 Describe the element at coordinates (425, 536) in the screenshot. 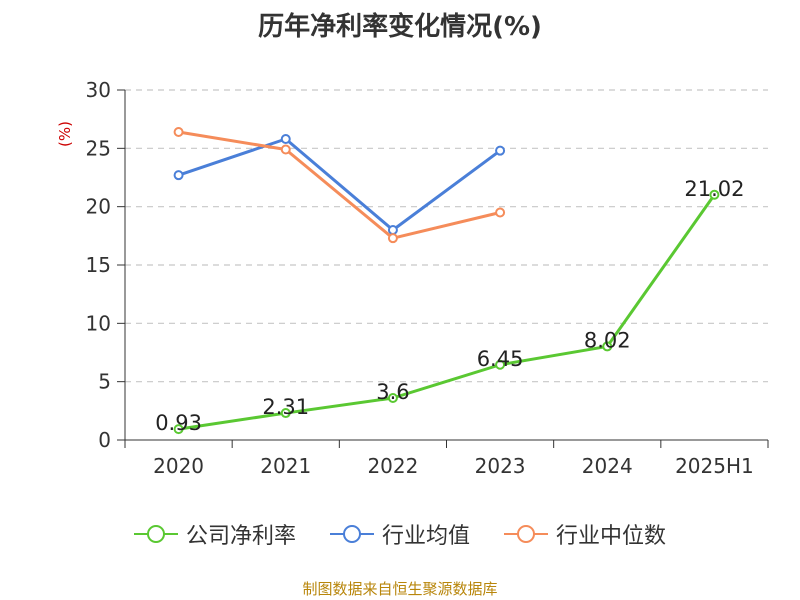

I see `legend-label-industry-avg: 行业均值` at that location.